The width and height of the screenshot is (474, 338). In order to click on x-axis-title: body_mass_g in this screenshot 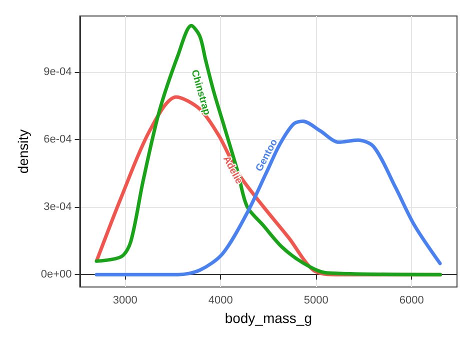, I will do `click(268, 318)`.